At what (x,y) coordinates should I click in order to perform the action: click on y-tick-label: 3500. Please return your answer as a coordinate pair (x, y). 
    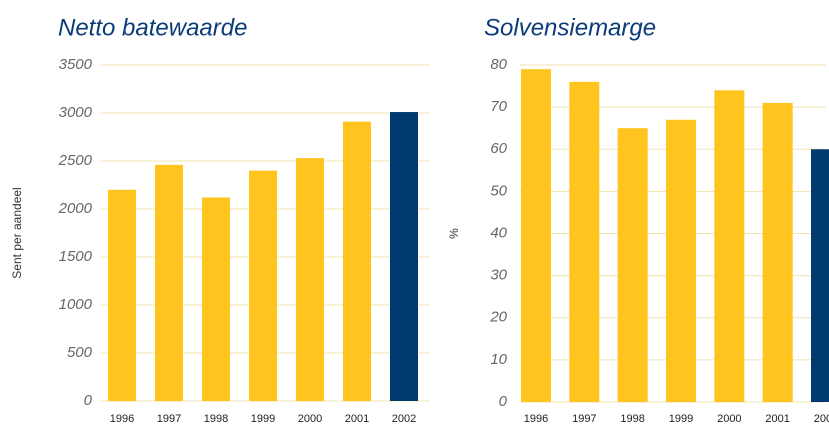
    Looking at the image, I should click on (76, 64).